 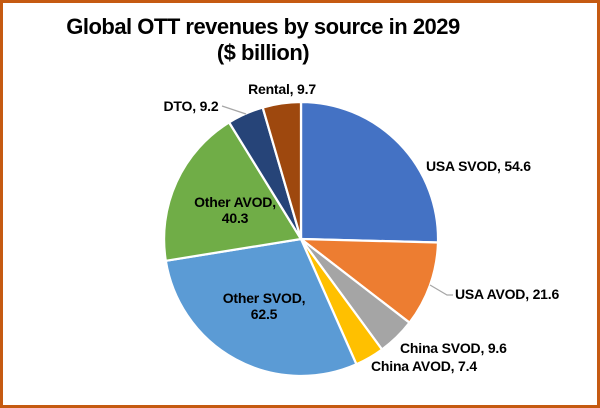 I want to click on data-label-dto: DTO, 9.2, so click(x=191, y=106).